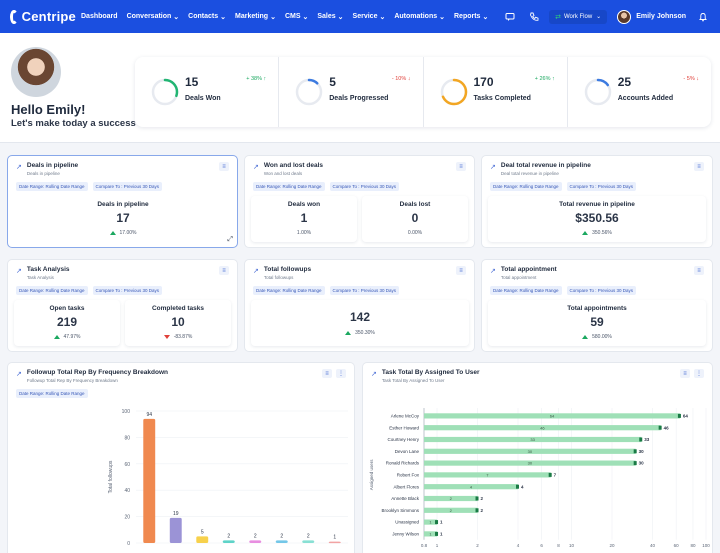 The width and height of the screenshot is (720, 553). Describe the element at coordinates (401, 79) in the screenshot. I see `kpi-change: - 10% ↓` at that location.